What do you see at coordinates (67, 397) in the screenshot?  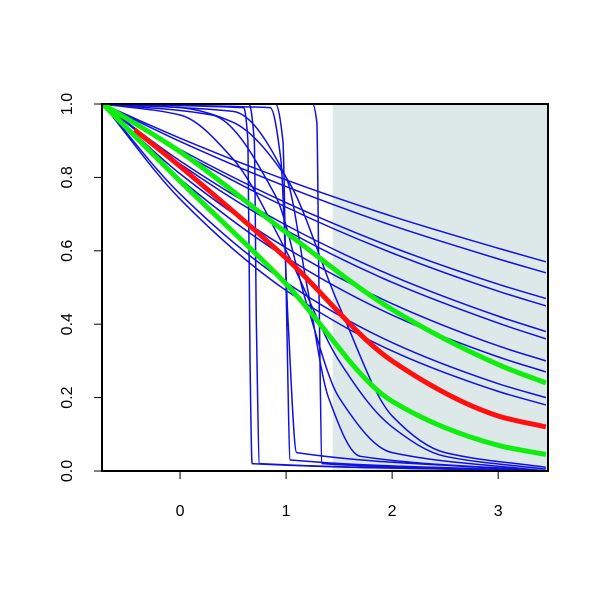 I see `y-tick-label: 0.2` at bounding box center [67, 397].